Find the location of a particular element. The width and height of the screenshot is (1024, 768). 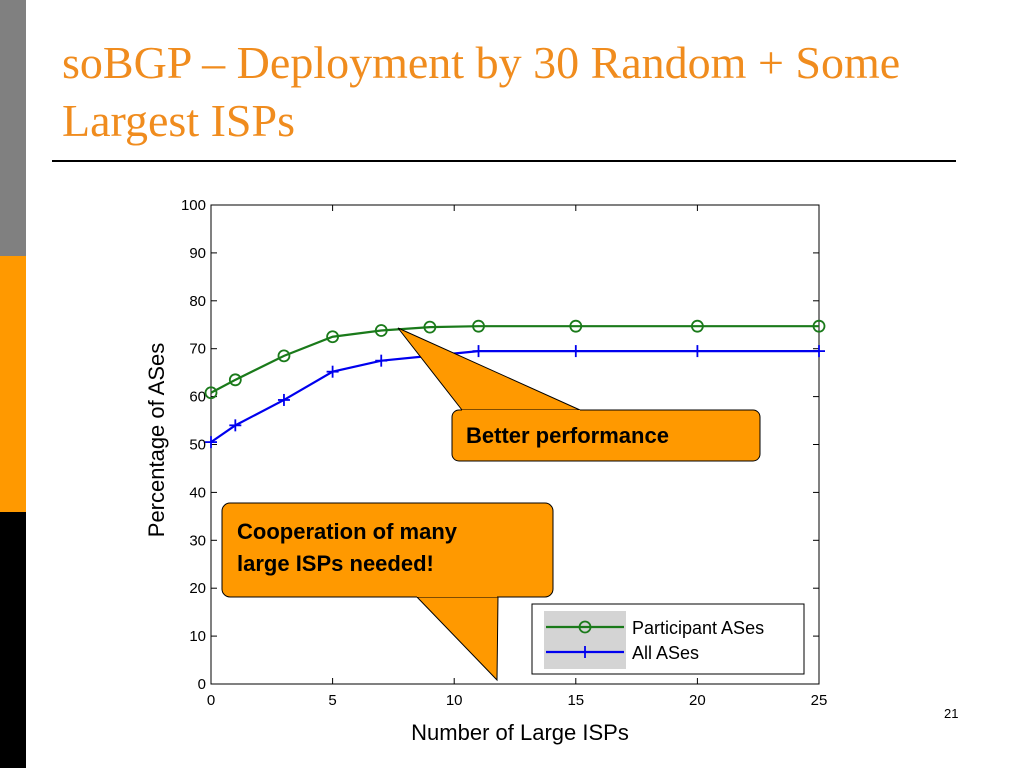

x-tick-label: 20 is located at coordinates (697, 700).